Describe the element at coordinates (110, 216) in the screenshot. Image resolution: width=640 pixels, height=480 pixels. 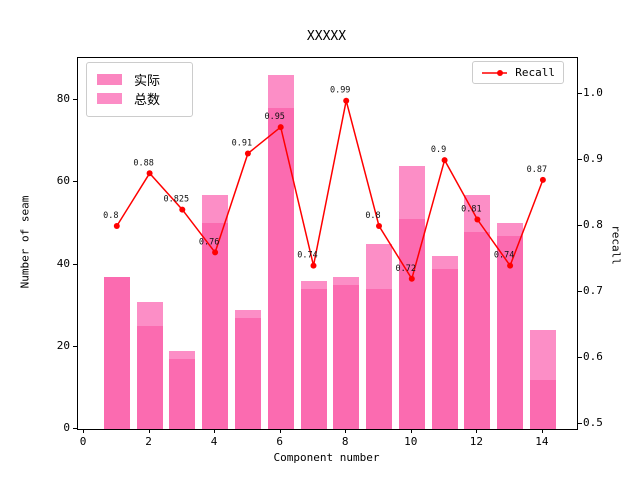
I see `recall-point-label-1: 0.8` at that location.